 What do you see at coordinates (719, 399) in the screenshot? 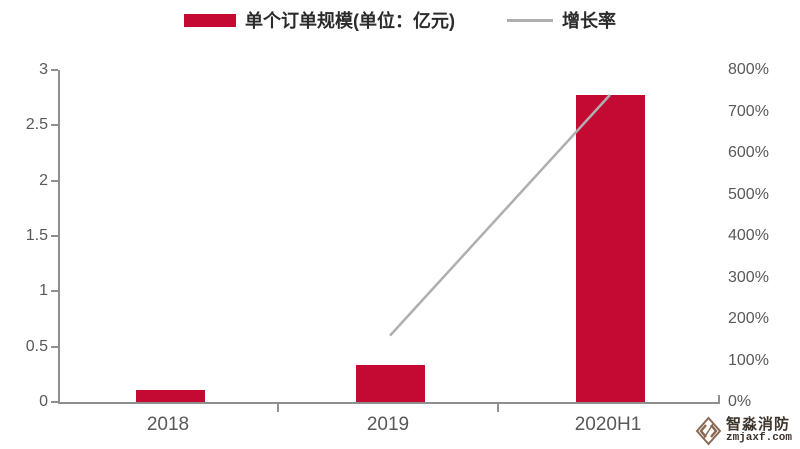
I see `x-axis-end-tick-mark` at bounding box center [719, 399].